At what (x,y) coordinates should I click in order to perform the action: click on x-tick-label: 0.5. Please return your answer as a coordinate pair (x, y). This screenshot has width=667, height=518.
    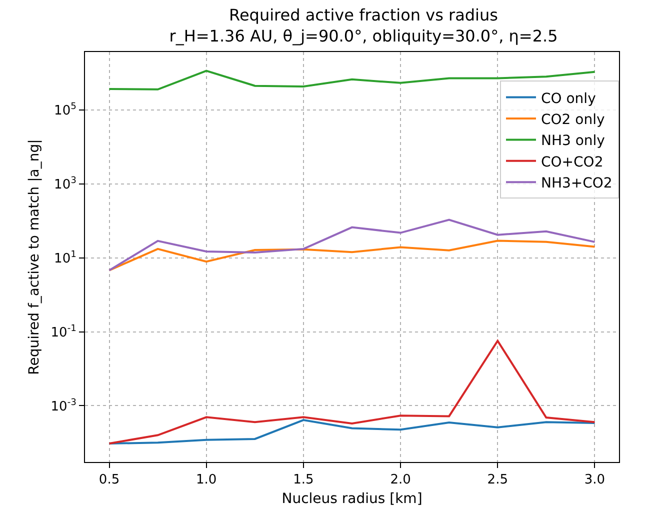
    Looking at the image, I should click on (109, 480).